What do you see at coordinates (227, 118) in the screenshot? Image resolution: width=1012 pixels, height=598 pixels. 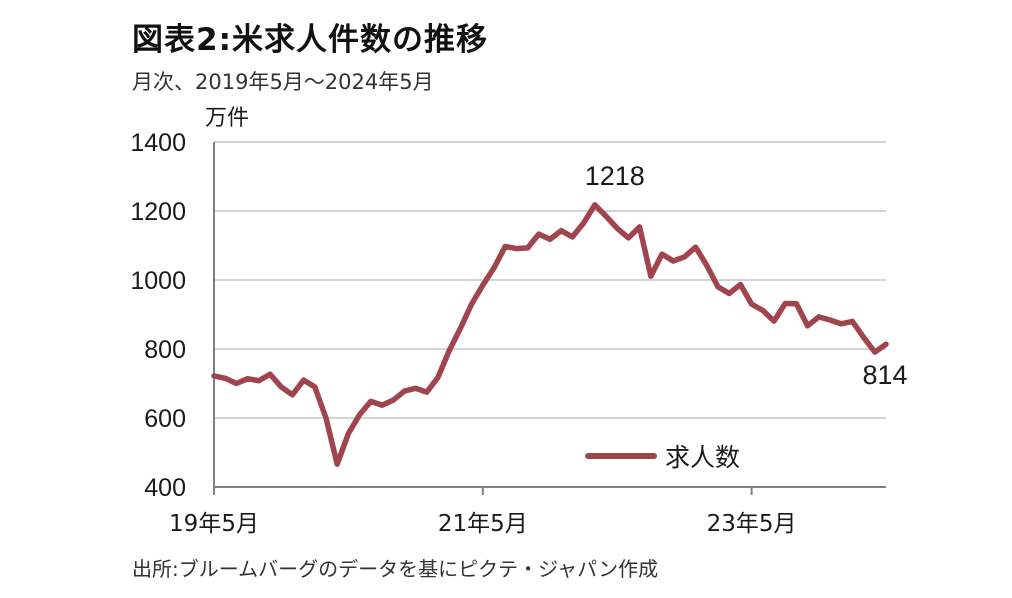 I see `y-axis-unit-label: 万件` at bounding box center [227, 118].